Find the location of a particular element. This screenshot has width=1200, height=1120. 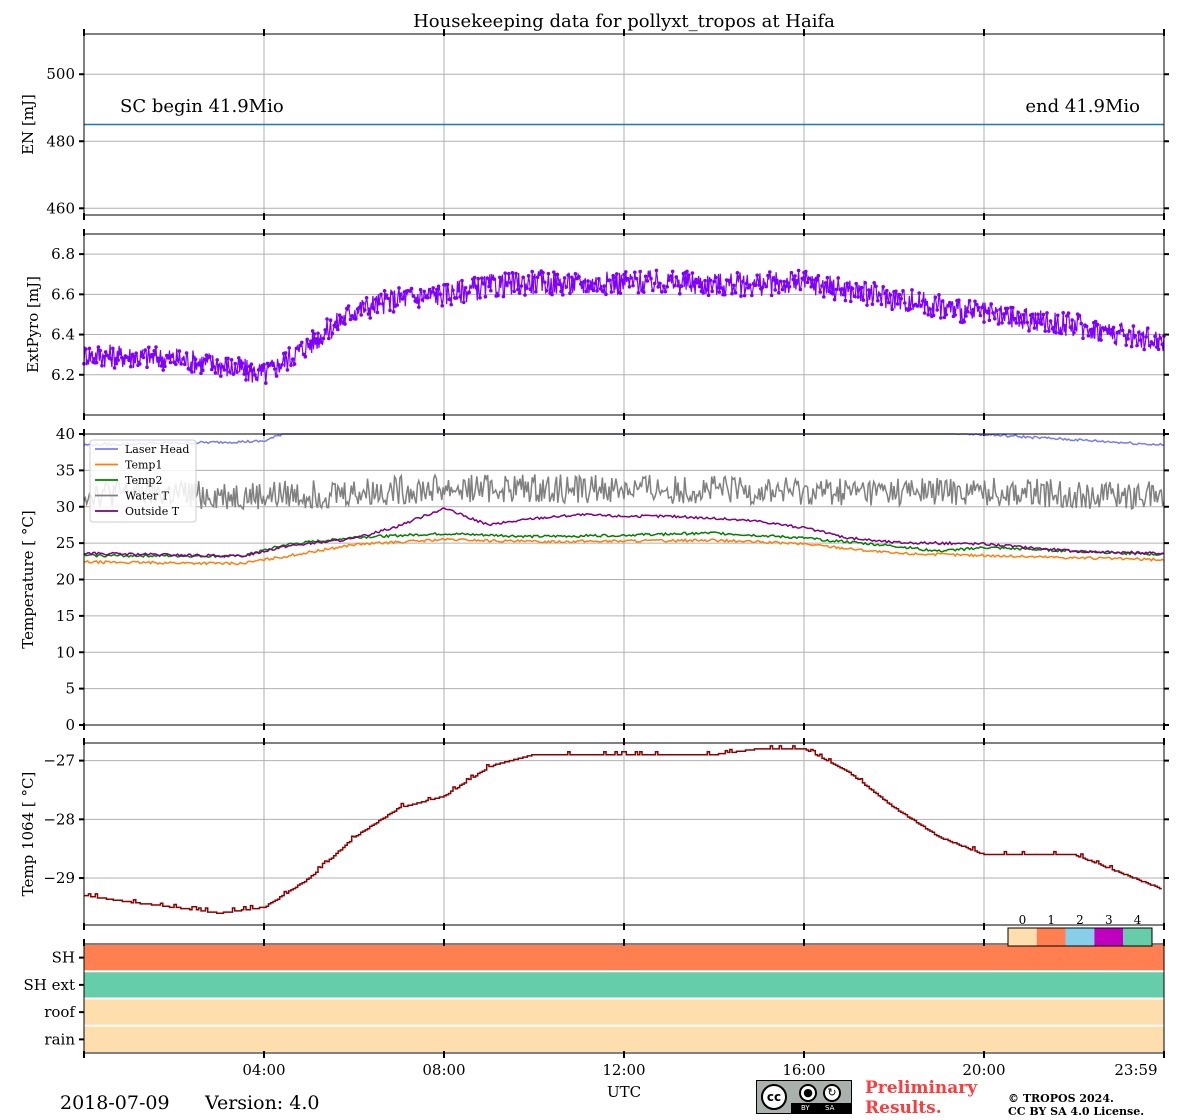

footer-version: Version: 4.0 is located at coordinates (262, 1103).